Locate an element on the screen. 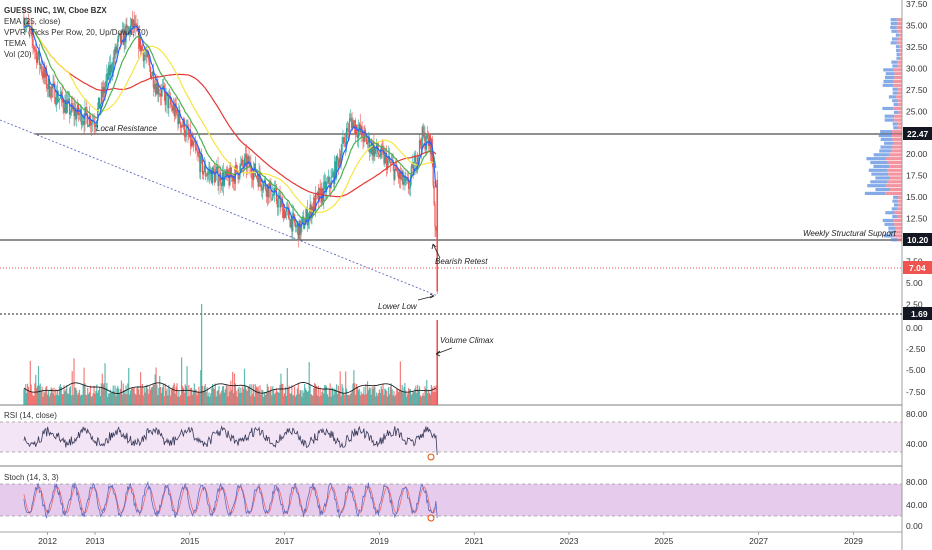  time-tick-label: 2025 is located at coordinates (663, 541).